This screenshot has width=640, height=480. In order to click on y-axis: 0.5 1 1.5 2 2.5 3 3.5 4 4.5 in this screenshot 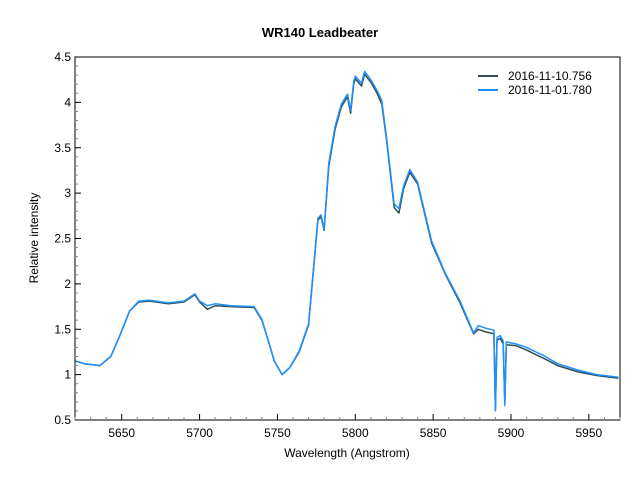, I will do `click(67, 238)`.